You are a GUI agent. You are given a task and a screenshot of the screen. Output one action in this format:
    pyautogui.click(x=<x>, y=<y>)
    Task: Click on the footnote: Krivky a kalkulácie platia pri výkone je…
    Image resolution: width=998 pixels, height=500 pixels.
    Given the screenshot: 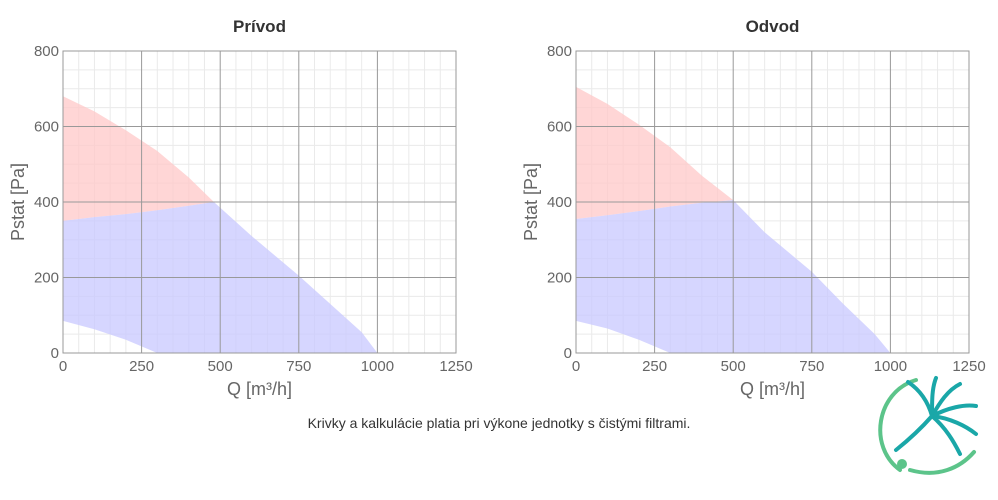 What is the action you would take?
    pyautogui.click(x=499, y=423)
    